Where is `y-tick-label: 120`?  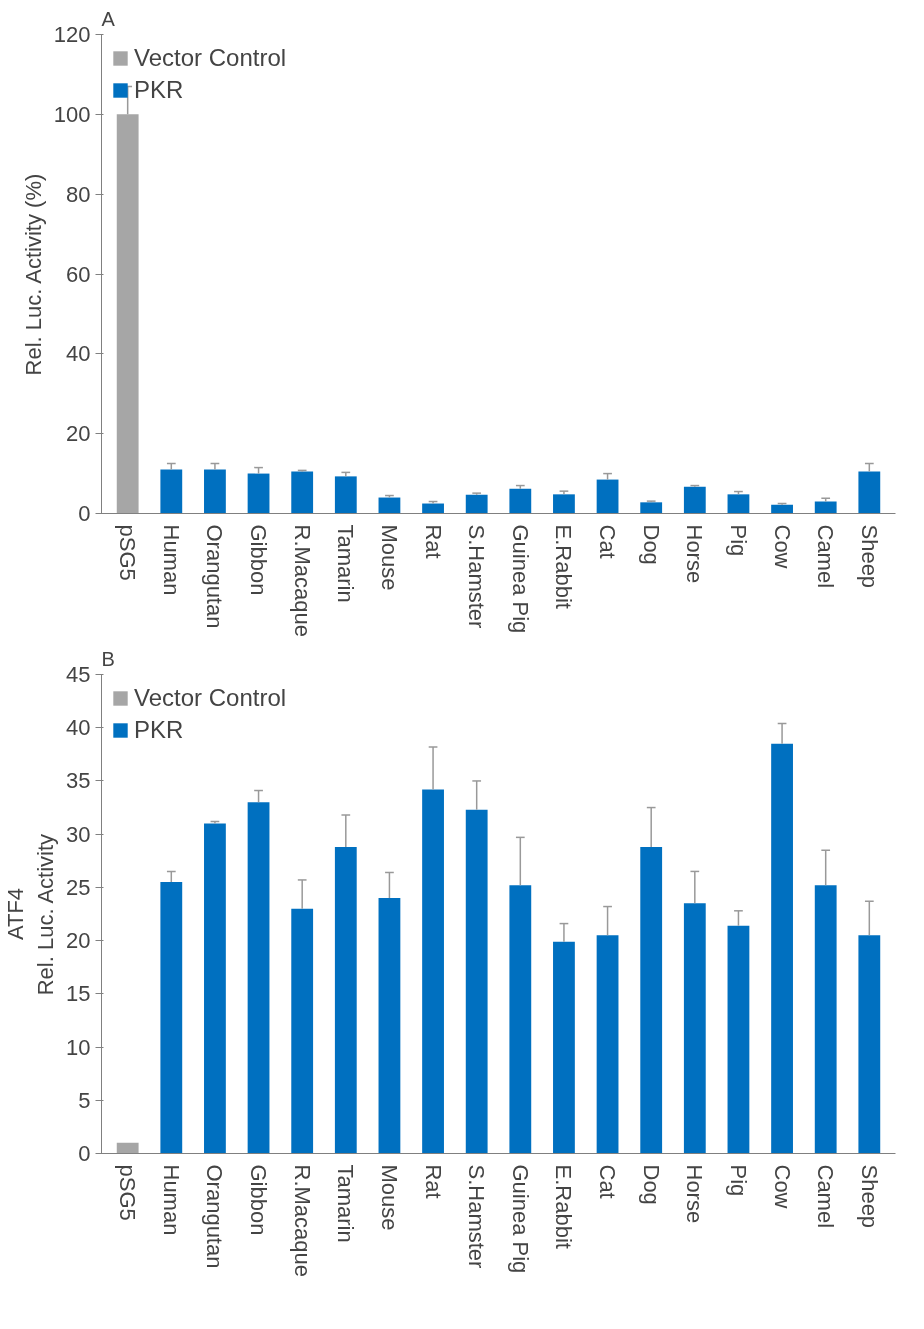
y-tick-label: 120 is located at coordinates (72, 34).